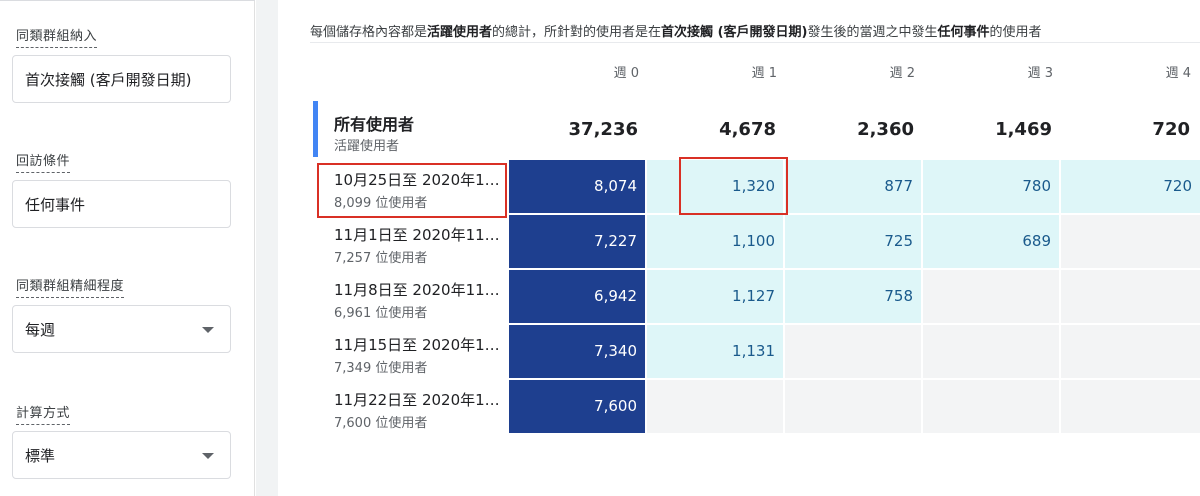 Image resolution: width=1200 pixels, height=496 pixels. What do you see at coordinates (420, 245) in the screenshot?
I see `cohort-row-label: 11月1日至 2020年11… 7,257 位使用者` at bounding box center [420, 245].